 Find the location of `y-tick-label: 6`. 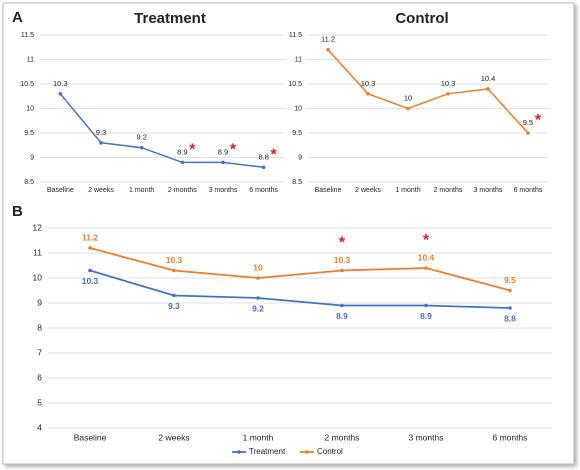

y-tick-label: 6 is located at coordinates (39, 377).